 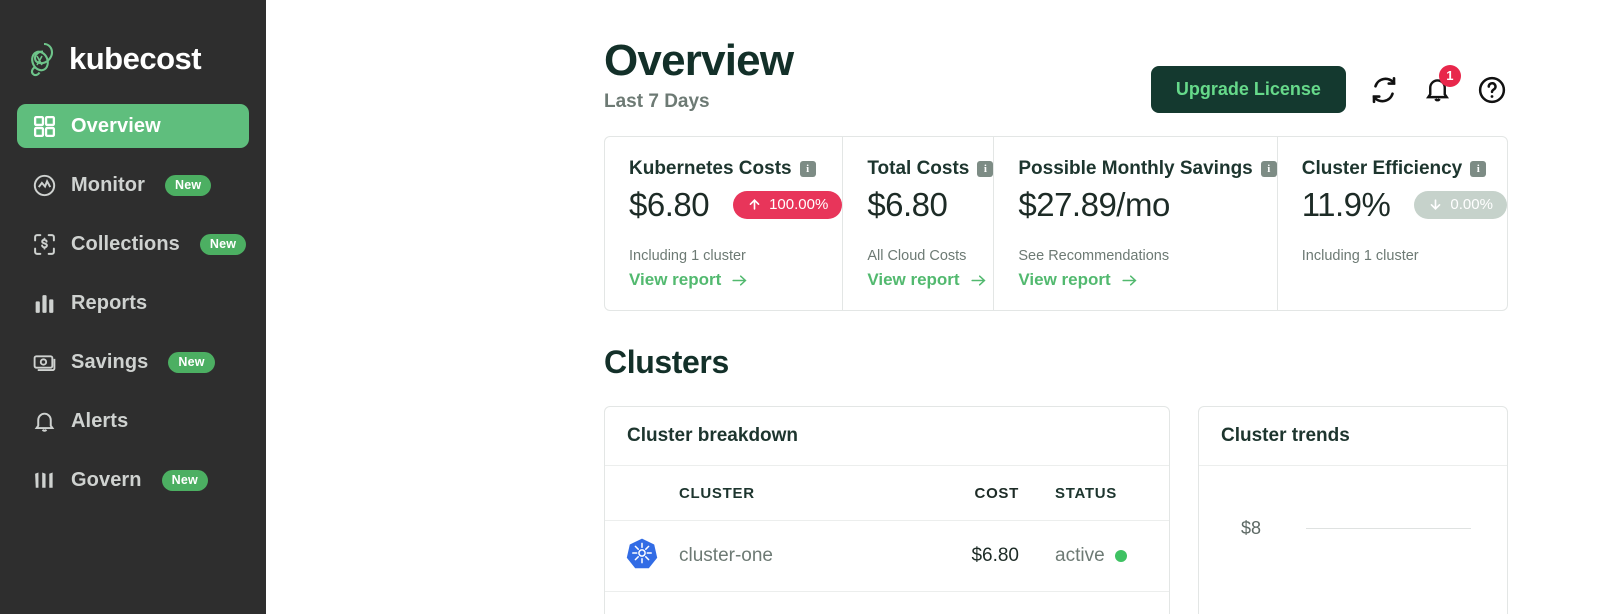 I want to click on sidebar-item-label: Alerts, so click(x=100, y=420).